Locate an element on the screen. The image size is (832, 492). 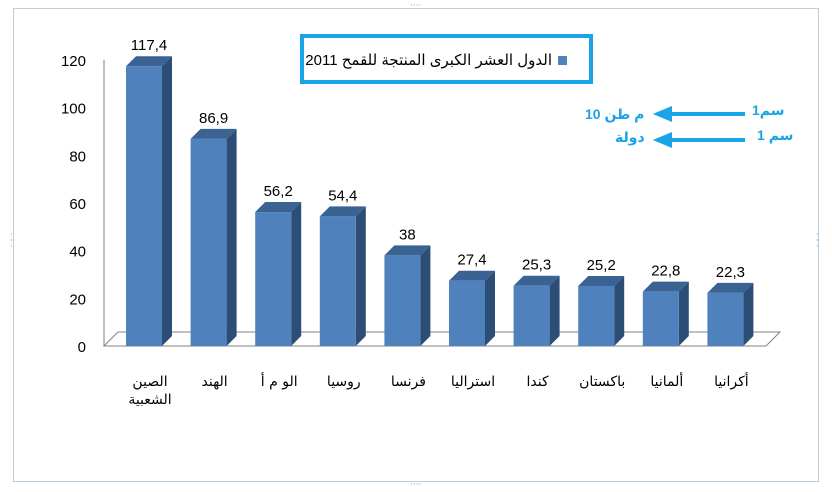
scale-note-value: 10 م طن is located at coordinates (615, 114).